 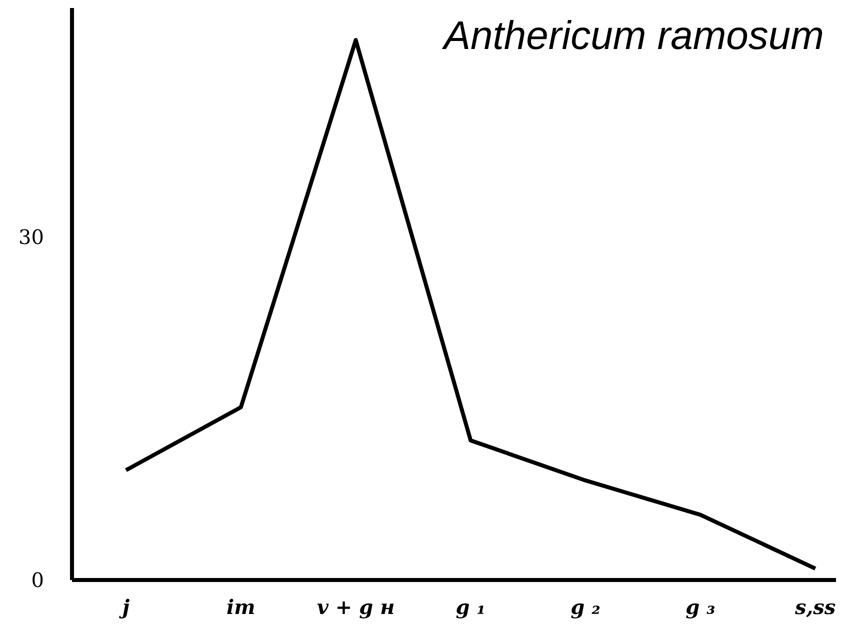 What do you see at coordinates (37, 580) in the screenshot?
I see `y-tick-label: 0` at bounding box center [37, 580].